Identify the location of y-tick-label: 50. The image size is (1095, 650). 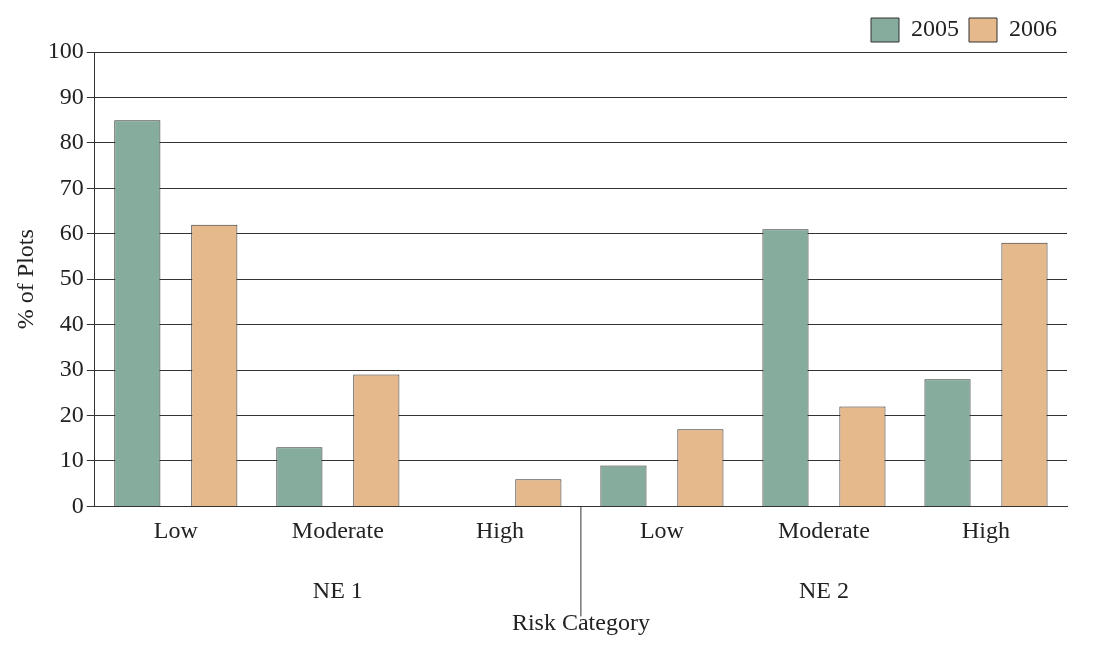
(71, 277).